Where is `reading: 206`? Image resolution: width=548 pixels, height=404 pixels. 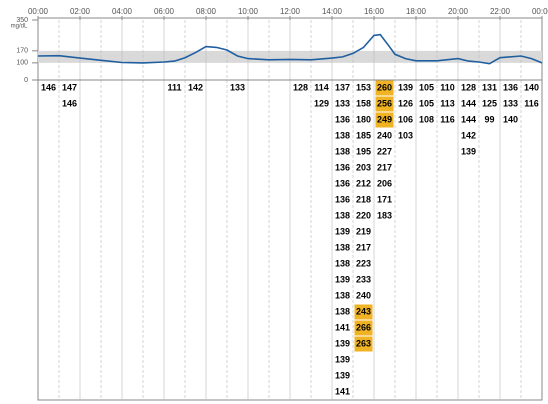 reading: 206 is located at coordinates (384, 183).